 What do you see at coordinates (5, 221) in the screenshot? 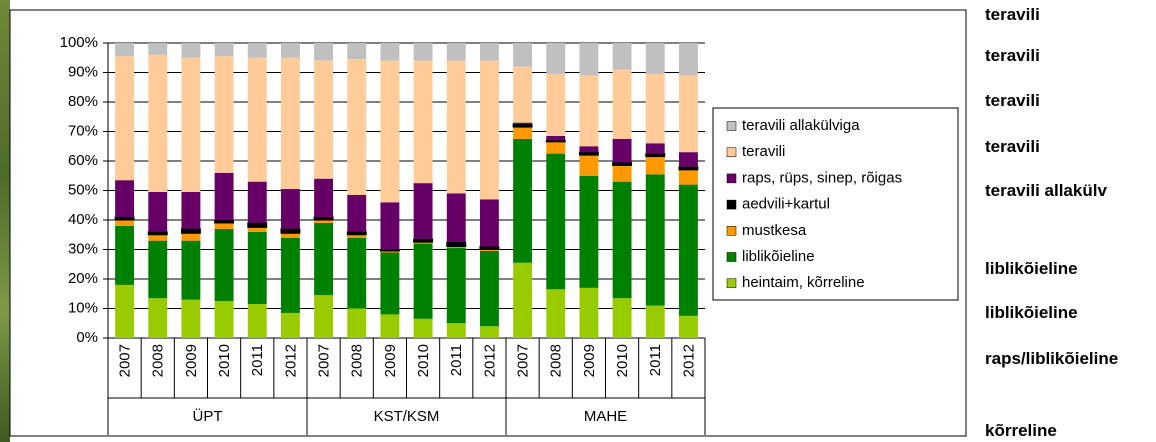
I see `background-strip` at bounding box center [5, 221].